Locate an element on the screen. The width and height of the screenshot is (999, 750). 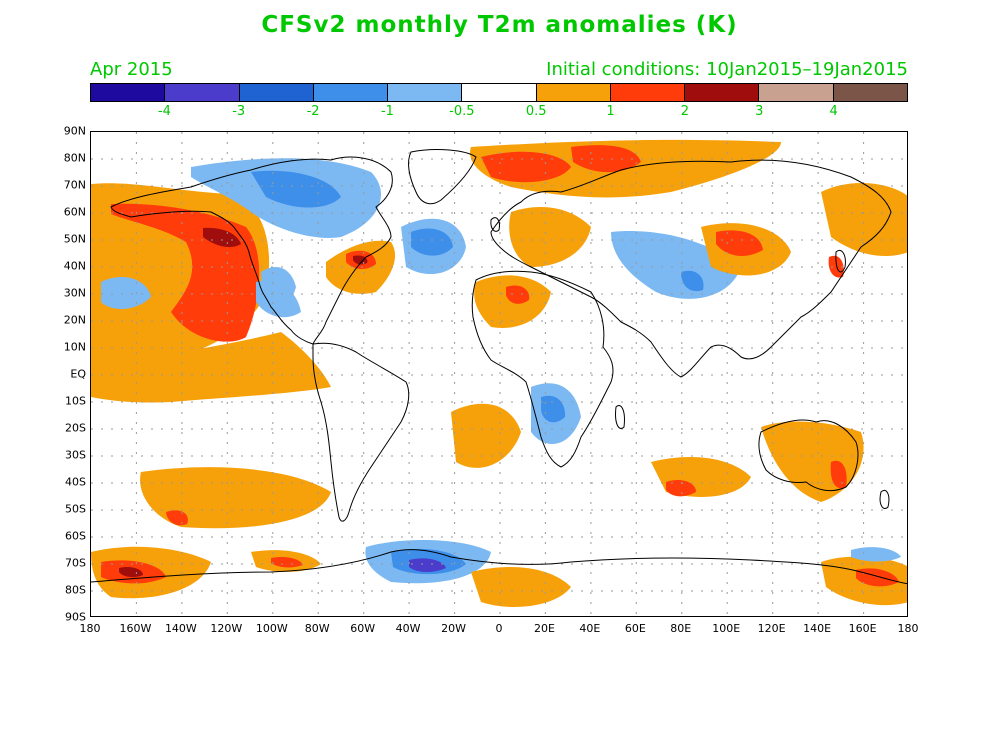
anomaly-africa-cold-core is located at coordinates (553, 409).